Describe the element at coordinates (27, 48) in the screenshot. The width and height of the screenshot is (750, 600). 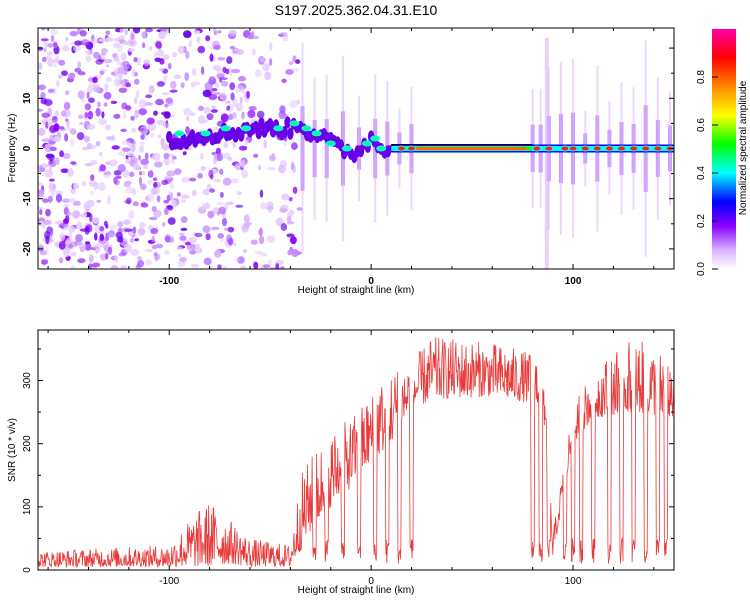
I see `spectrogram-ytick-label: 20` at that location.